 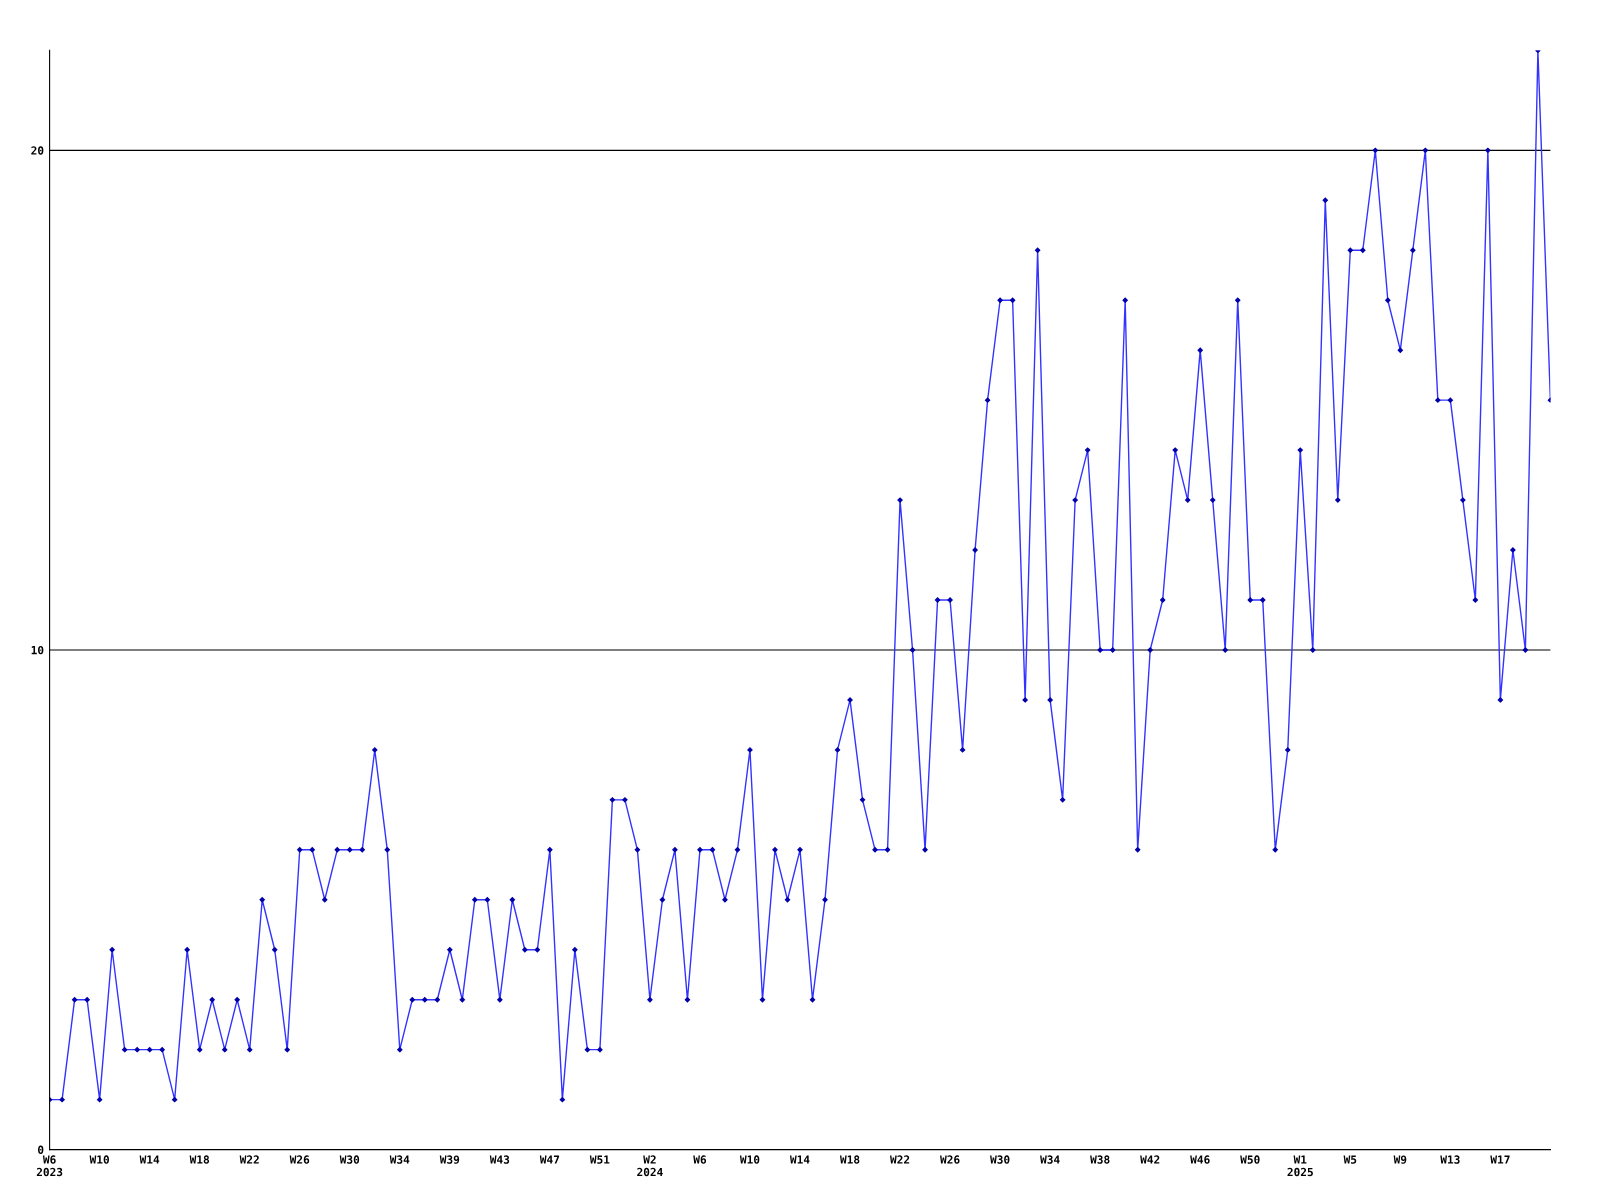 What do you see at coordinates (37, 150) in the screenshot?
I see `y-tick-label: 20` at bounding box center [37, 150].